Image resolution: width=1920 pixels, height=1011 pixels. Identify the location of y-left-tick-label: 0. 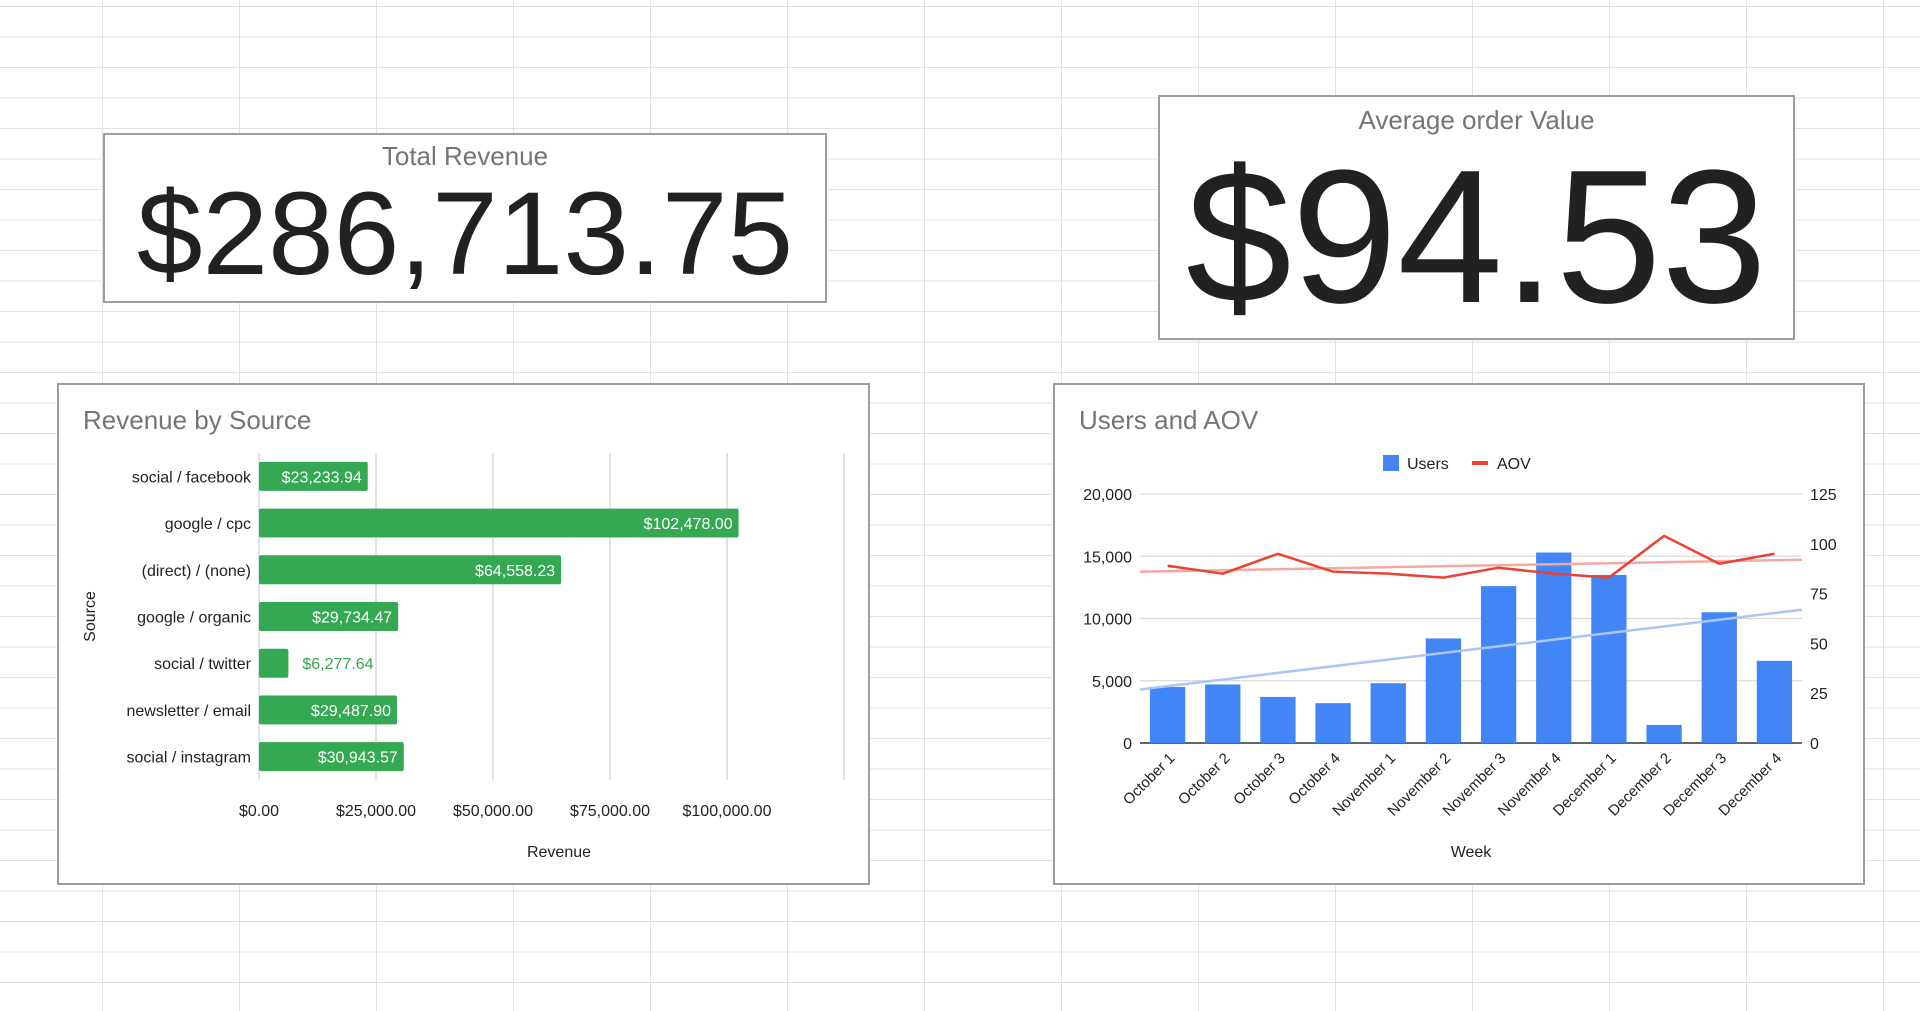
(1127, 744).